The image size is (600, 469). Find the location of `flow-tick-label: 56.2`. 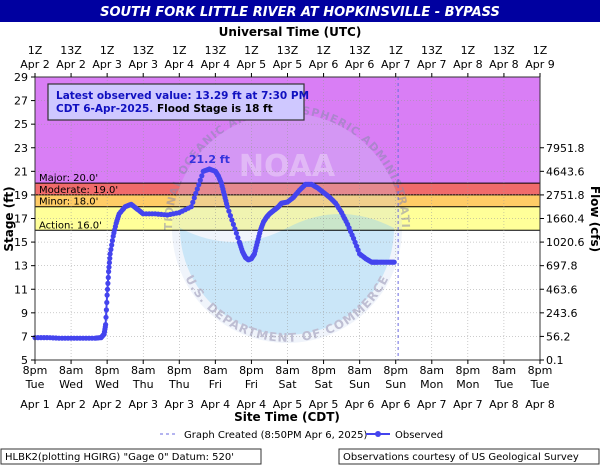

flow-tick-label: 56.2 is located at coordinates (558, 336).